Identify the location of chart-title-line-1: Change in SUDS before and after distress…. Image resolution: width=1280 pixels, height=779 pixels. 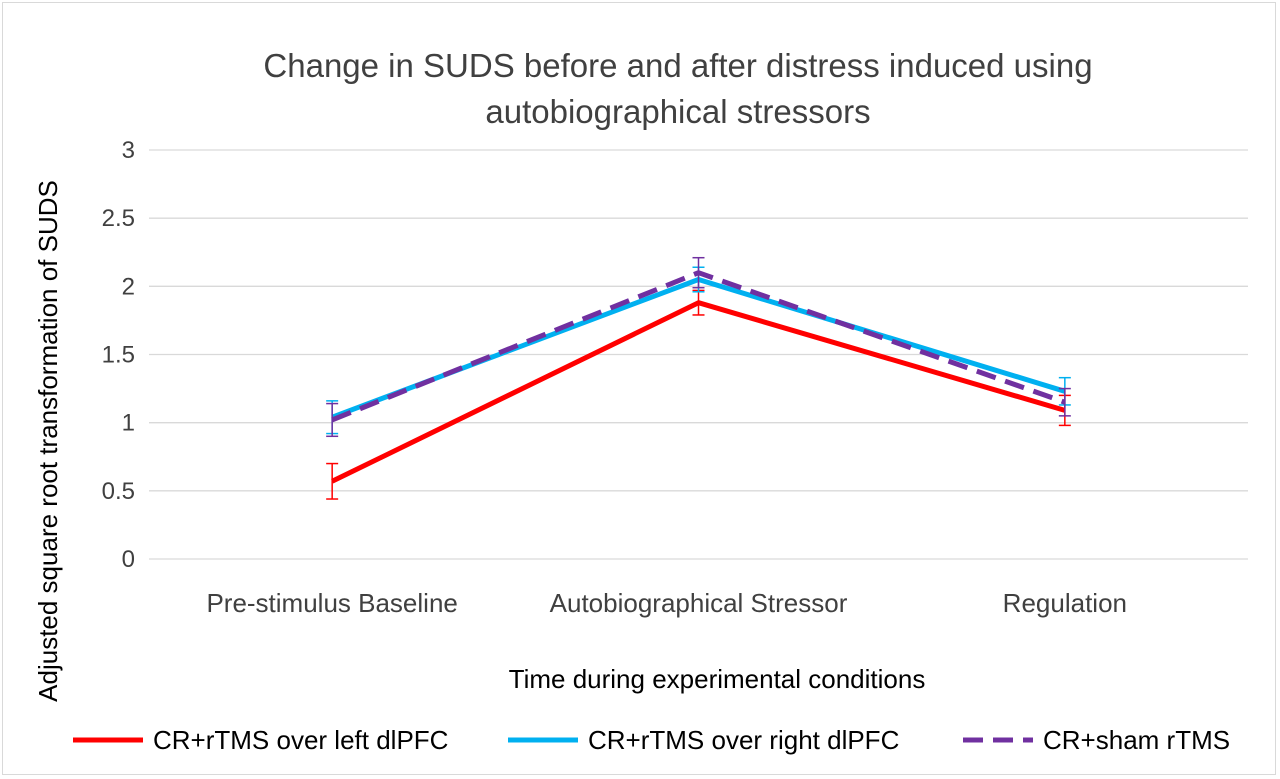
(677, 65).